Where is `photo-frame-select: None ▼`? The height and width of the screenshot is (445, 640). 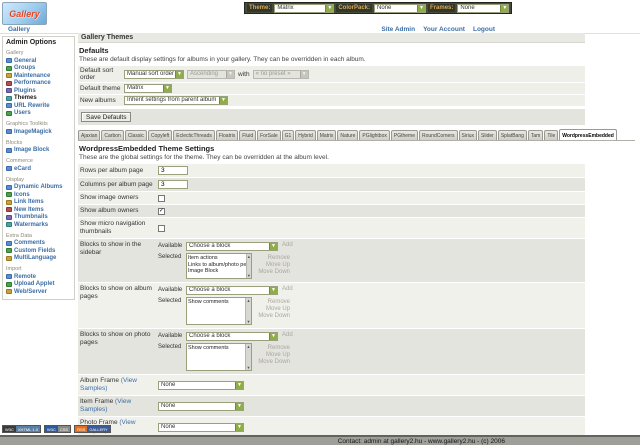
photo-frame-select: None ▼ is located at coordinates (201, 427).